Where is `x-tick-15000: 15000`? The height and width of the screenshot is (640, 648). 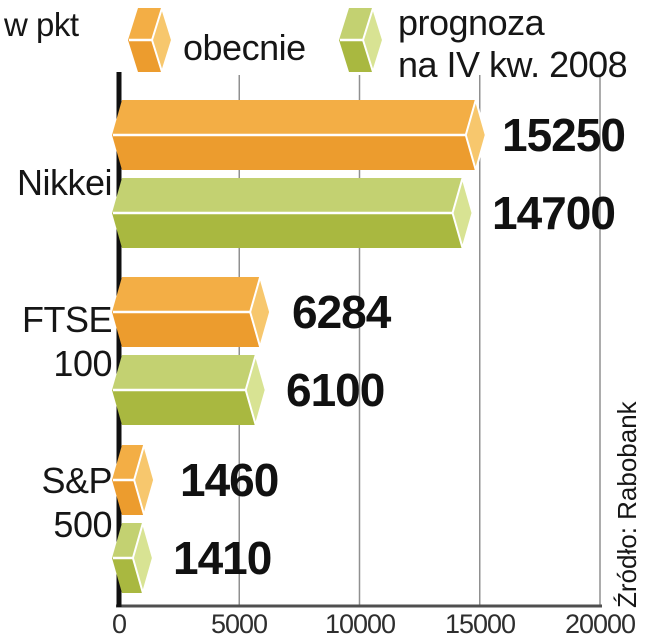
x-tick-15000: 15000 is located at coordinates (480, 624).